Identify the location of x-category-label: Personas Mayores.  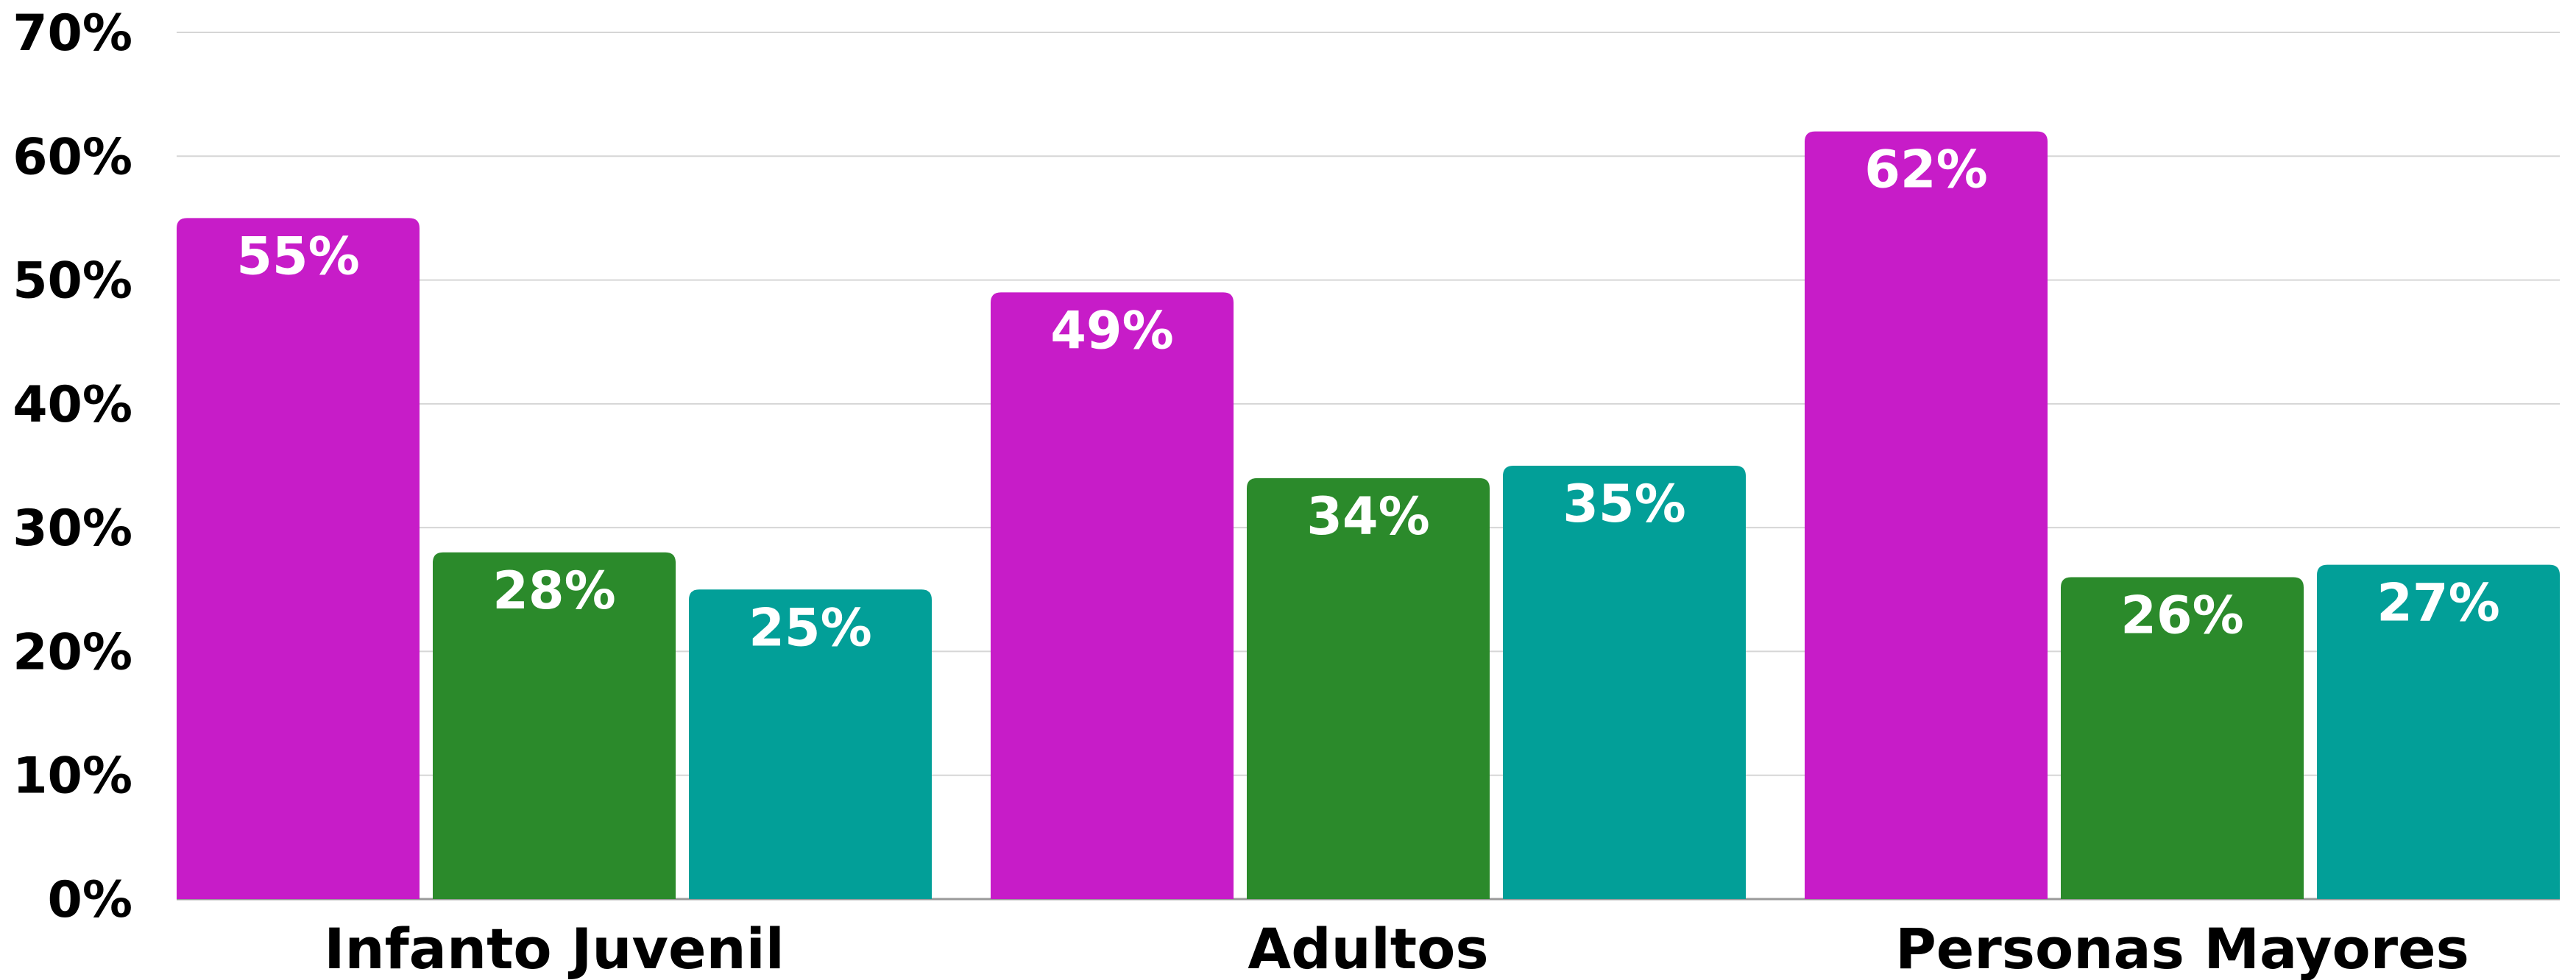
(2182, 948).